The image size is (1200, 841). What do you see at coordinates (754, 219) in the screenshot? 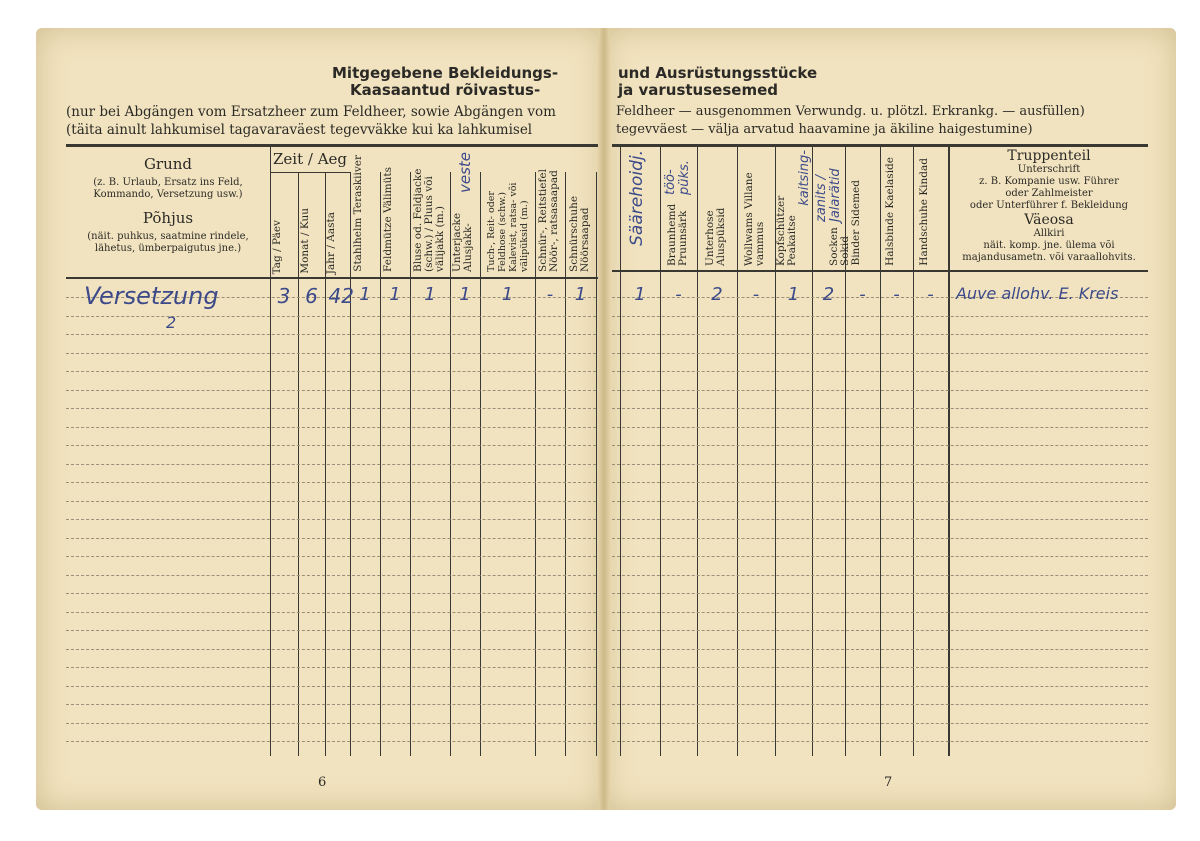
I see `column-header: Wollwams Villane vammus` at bounding box center [754, 219].